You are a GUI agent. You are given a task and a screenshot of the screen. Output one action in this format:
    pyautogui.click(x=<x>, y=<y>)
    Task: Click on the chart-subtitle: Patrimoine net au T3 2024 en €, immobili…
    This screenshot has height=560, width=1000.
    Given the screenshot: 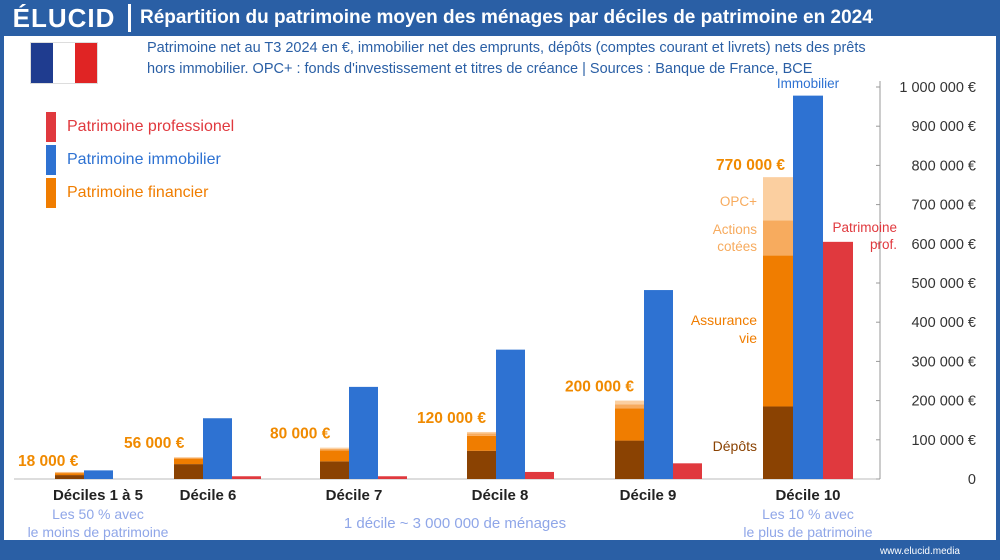 What is the action you would take?
    pyautogui.click(x=562, y=59)
    